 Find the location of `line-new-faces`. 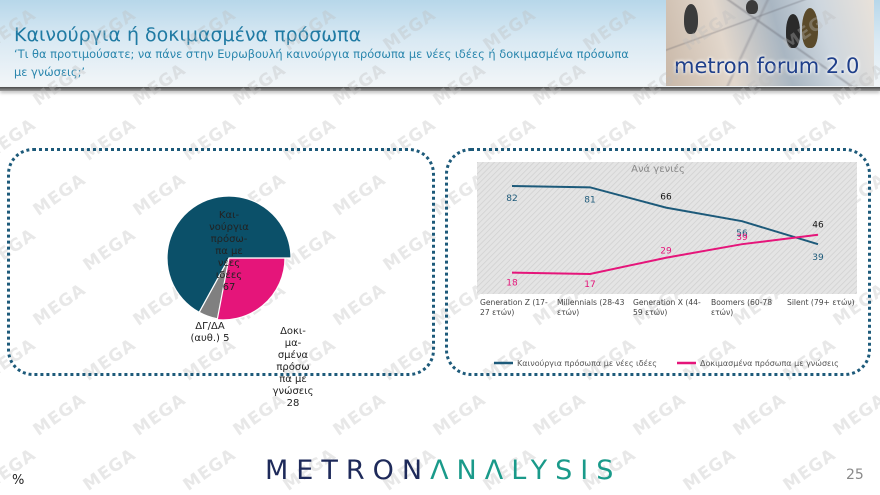

line-new-faces is located at coordinates (665, 215).